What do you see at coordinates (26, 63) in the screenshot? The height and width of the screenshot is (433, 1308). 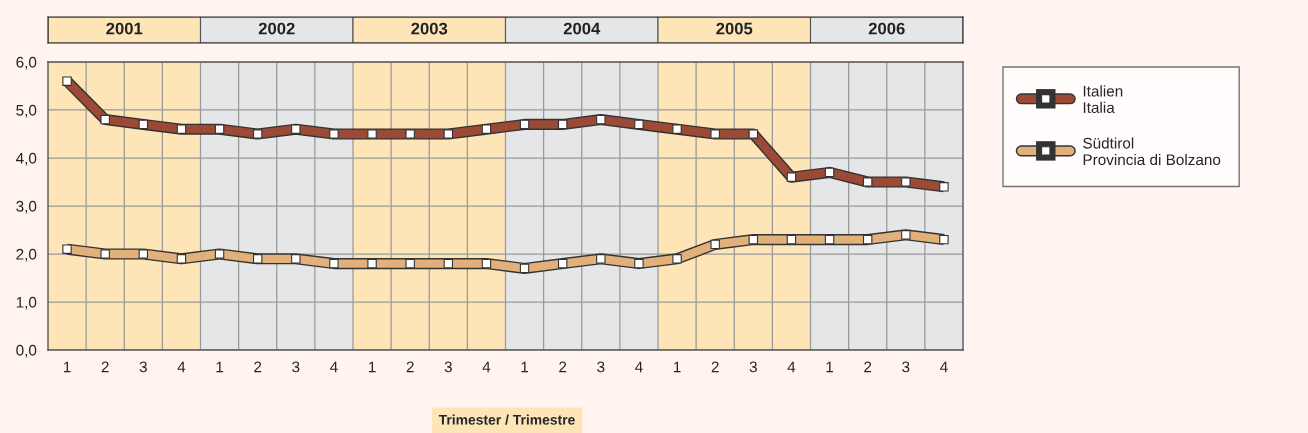 I see `y-tick-label: 6,0` at bounding box center [26, 63].